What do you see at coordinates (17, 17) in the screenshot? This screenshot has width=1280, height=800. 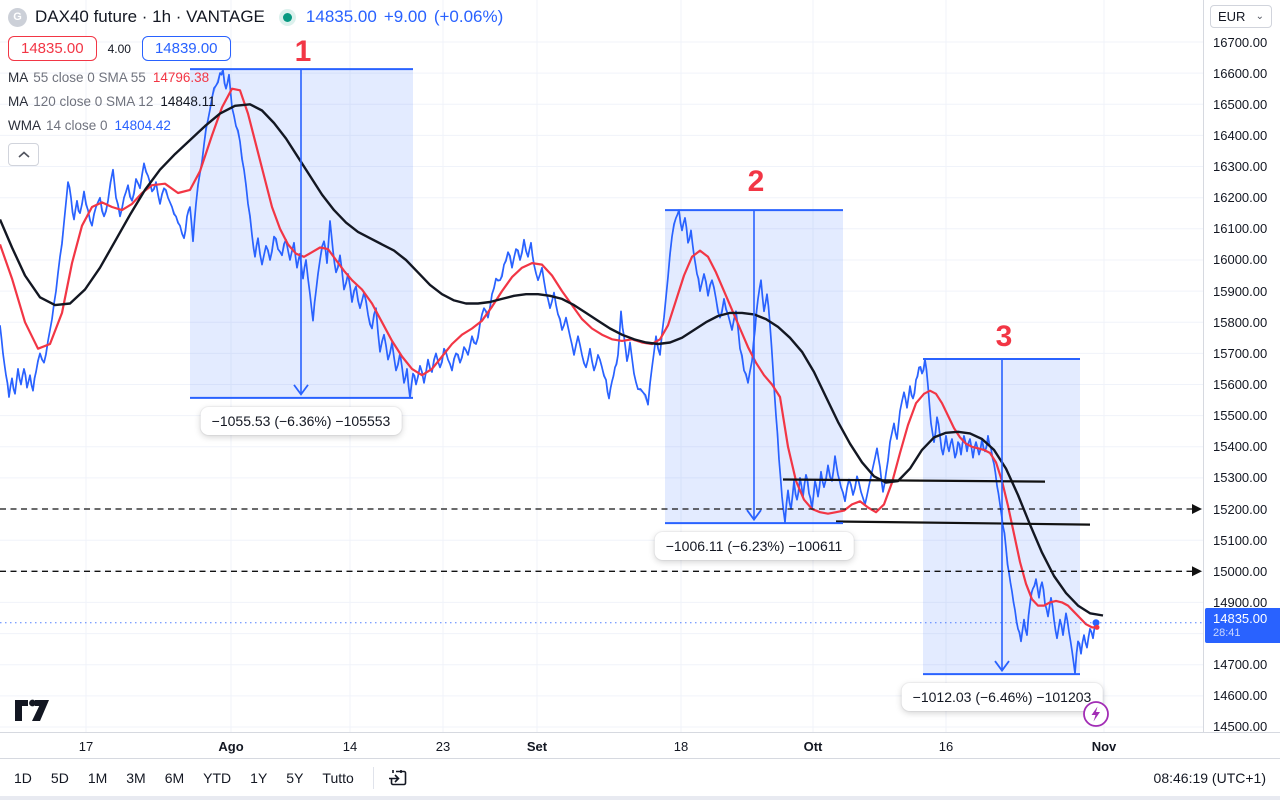 I see `symbol-logo-icon: G` at bounding box center [17, 17].